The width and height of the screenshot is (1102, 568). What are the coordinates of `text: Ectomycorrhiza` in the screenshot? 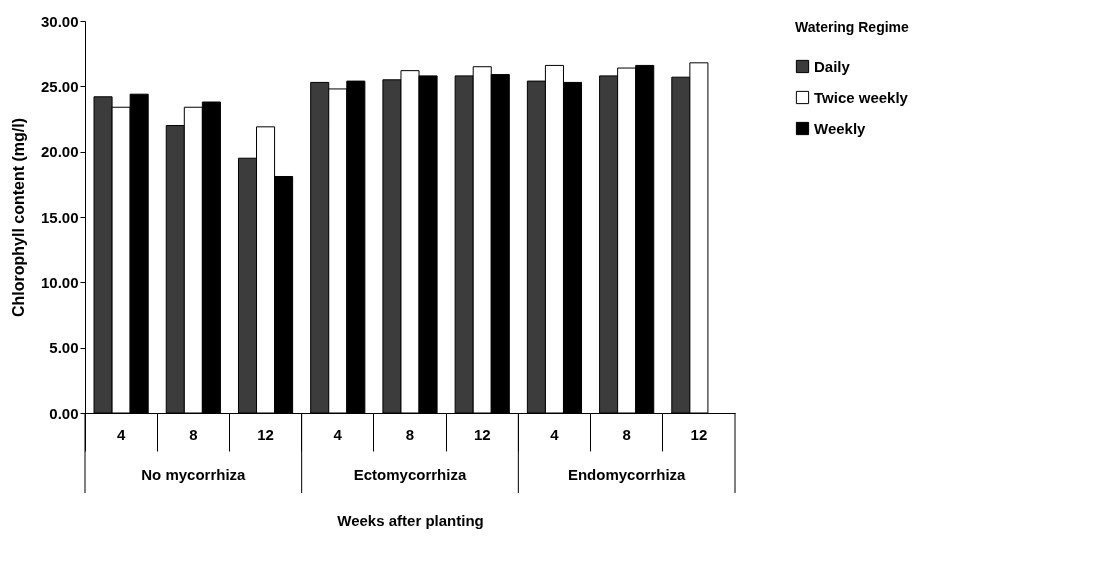 It's located at (410, 474).